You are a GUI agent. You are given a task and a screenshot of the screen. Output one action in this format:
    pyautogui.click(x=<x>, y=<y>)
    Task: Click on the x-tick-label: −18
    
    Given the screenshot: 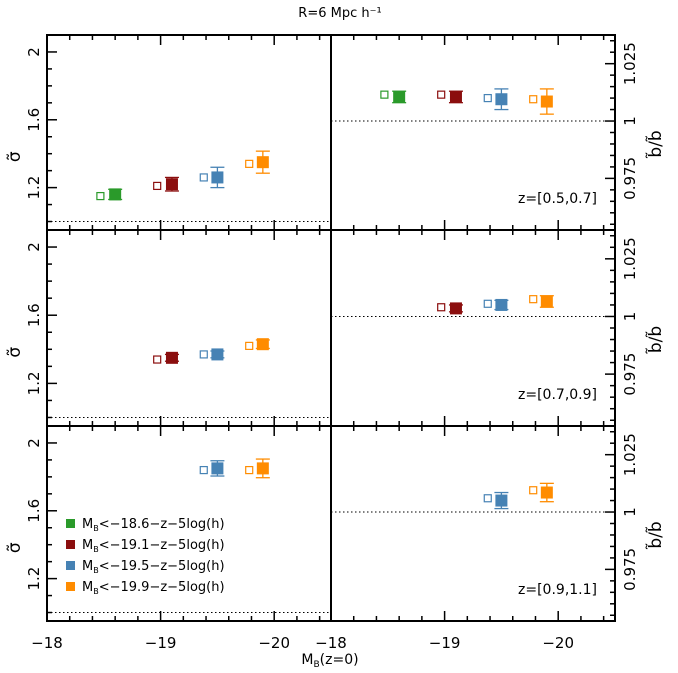 What is the action you would take?
    pyautogui.click(x=331, y=643)
    